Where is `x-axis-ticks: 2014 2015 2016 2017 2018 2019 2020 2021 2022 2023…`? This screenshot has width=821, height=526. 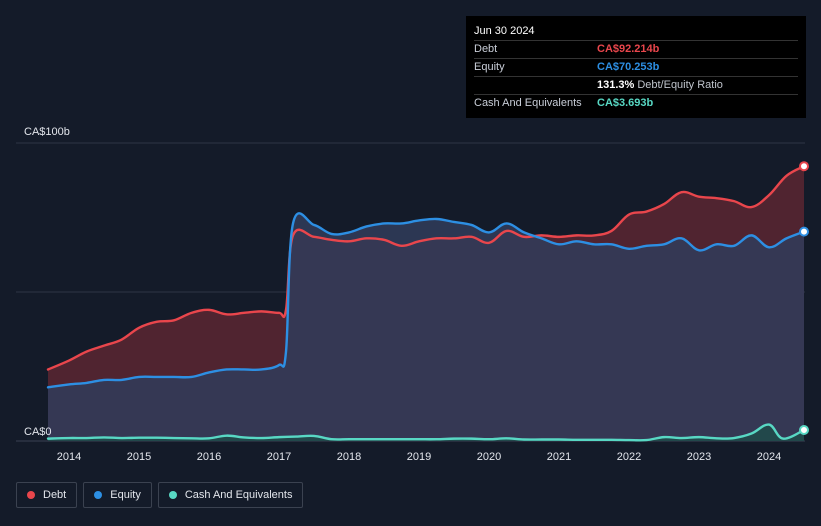 x-axis-ticks: 2014 2015 2016 2017 2018 2019 2020 2021 2022 2023… is located at coordinates (419, 457).